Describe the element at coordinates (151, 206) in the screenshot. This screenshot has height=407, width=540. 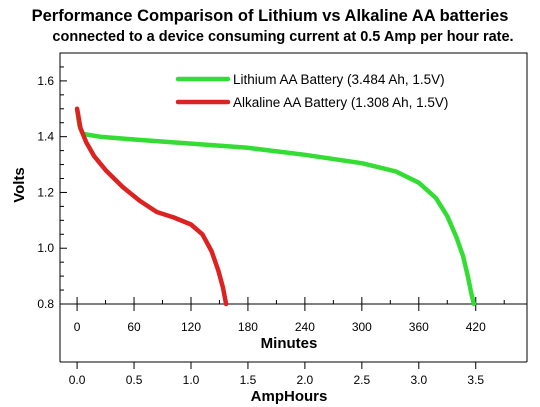
I see `series-line-alkaline` at that location.